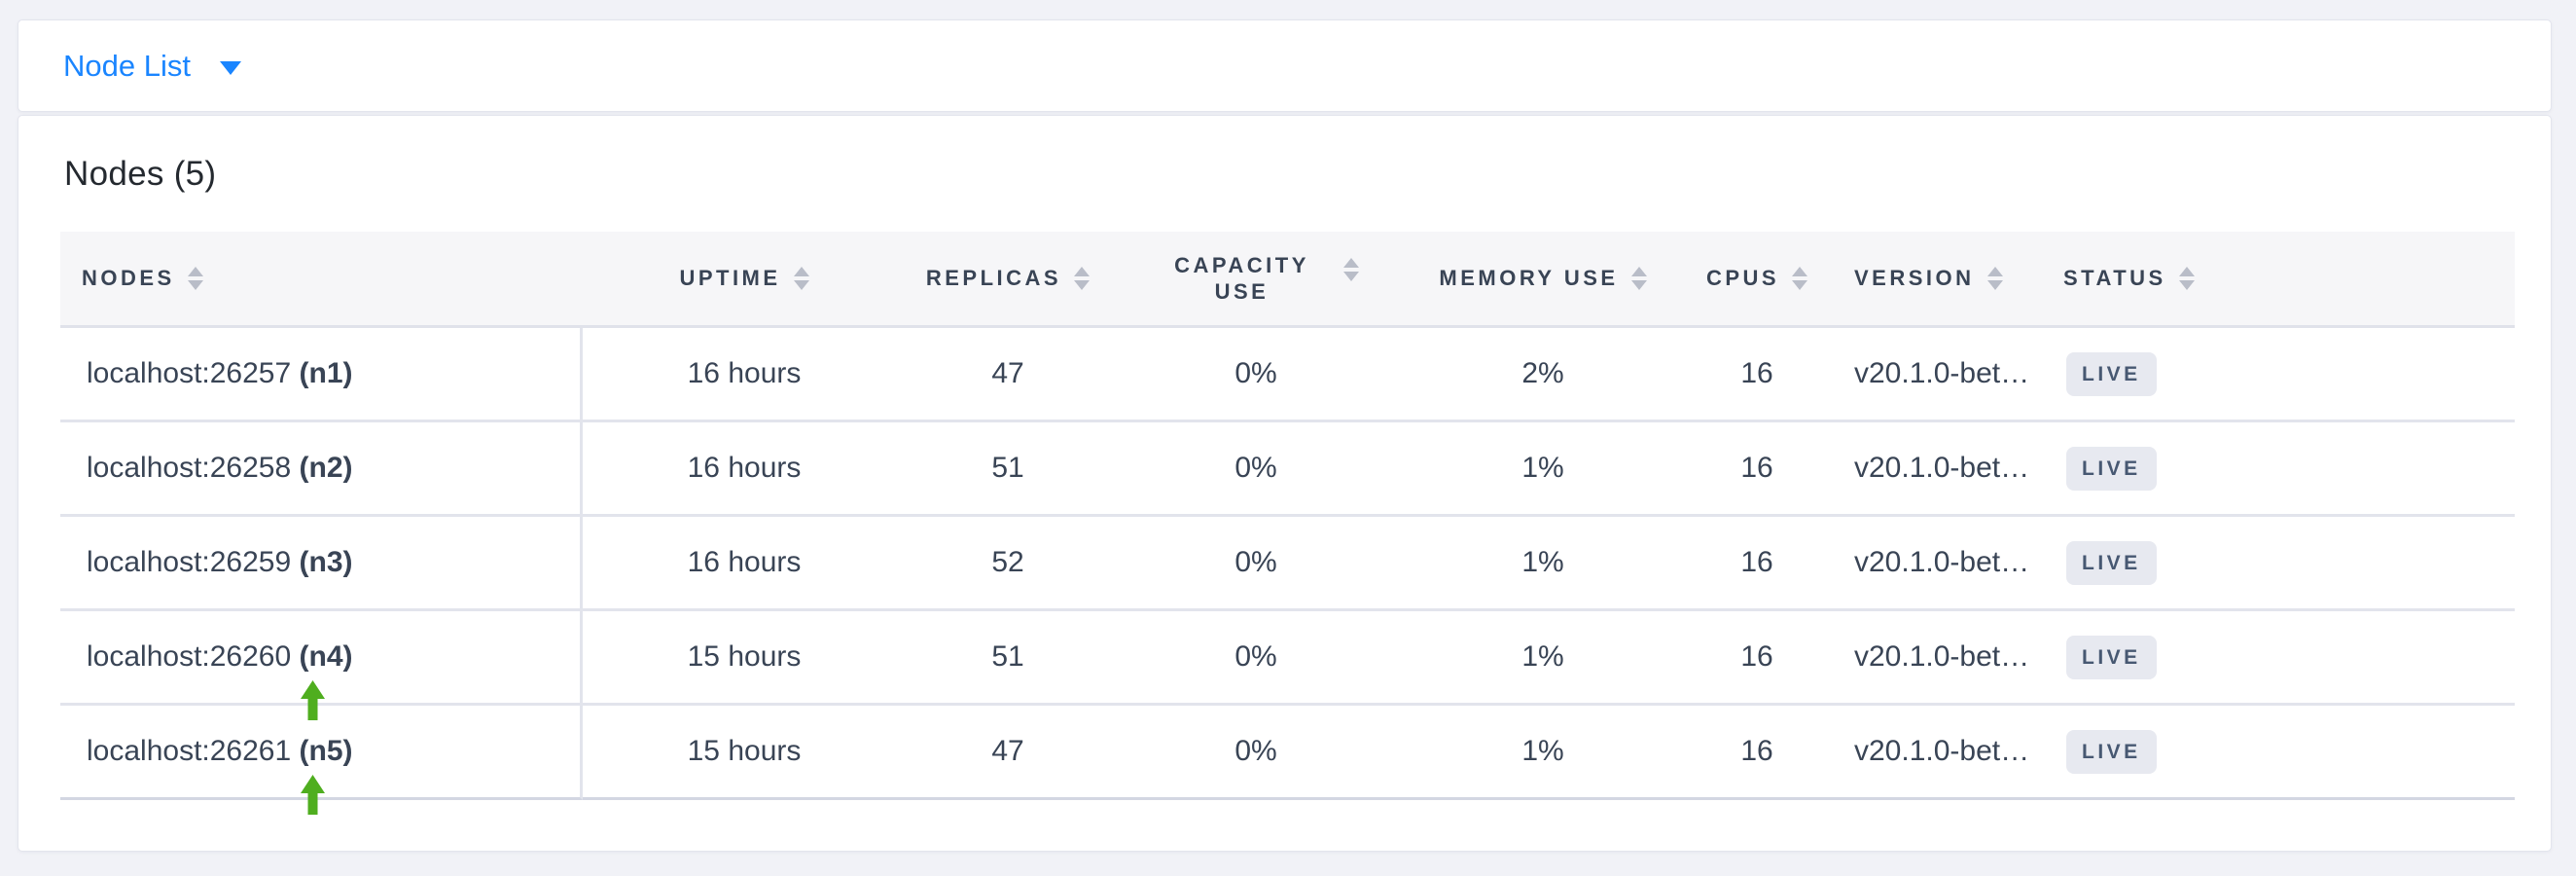  I want to click on node-host: localhost:26261, so click(189, 751).